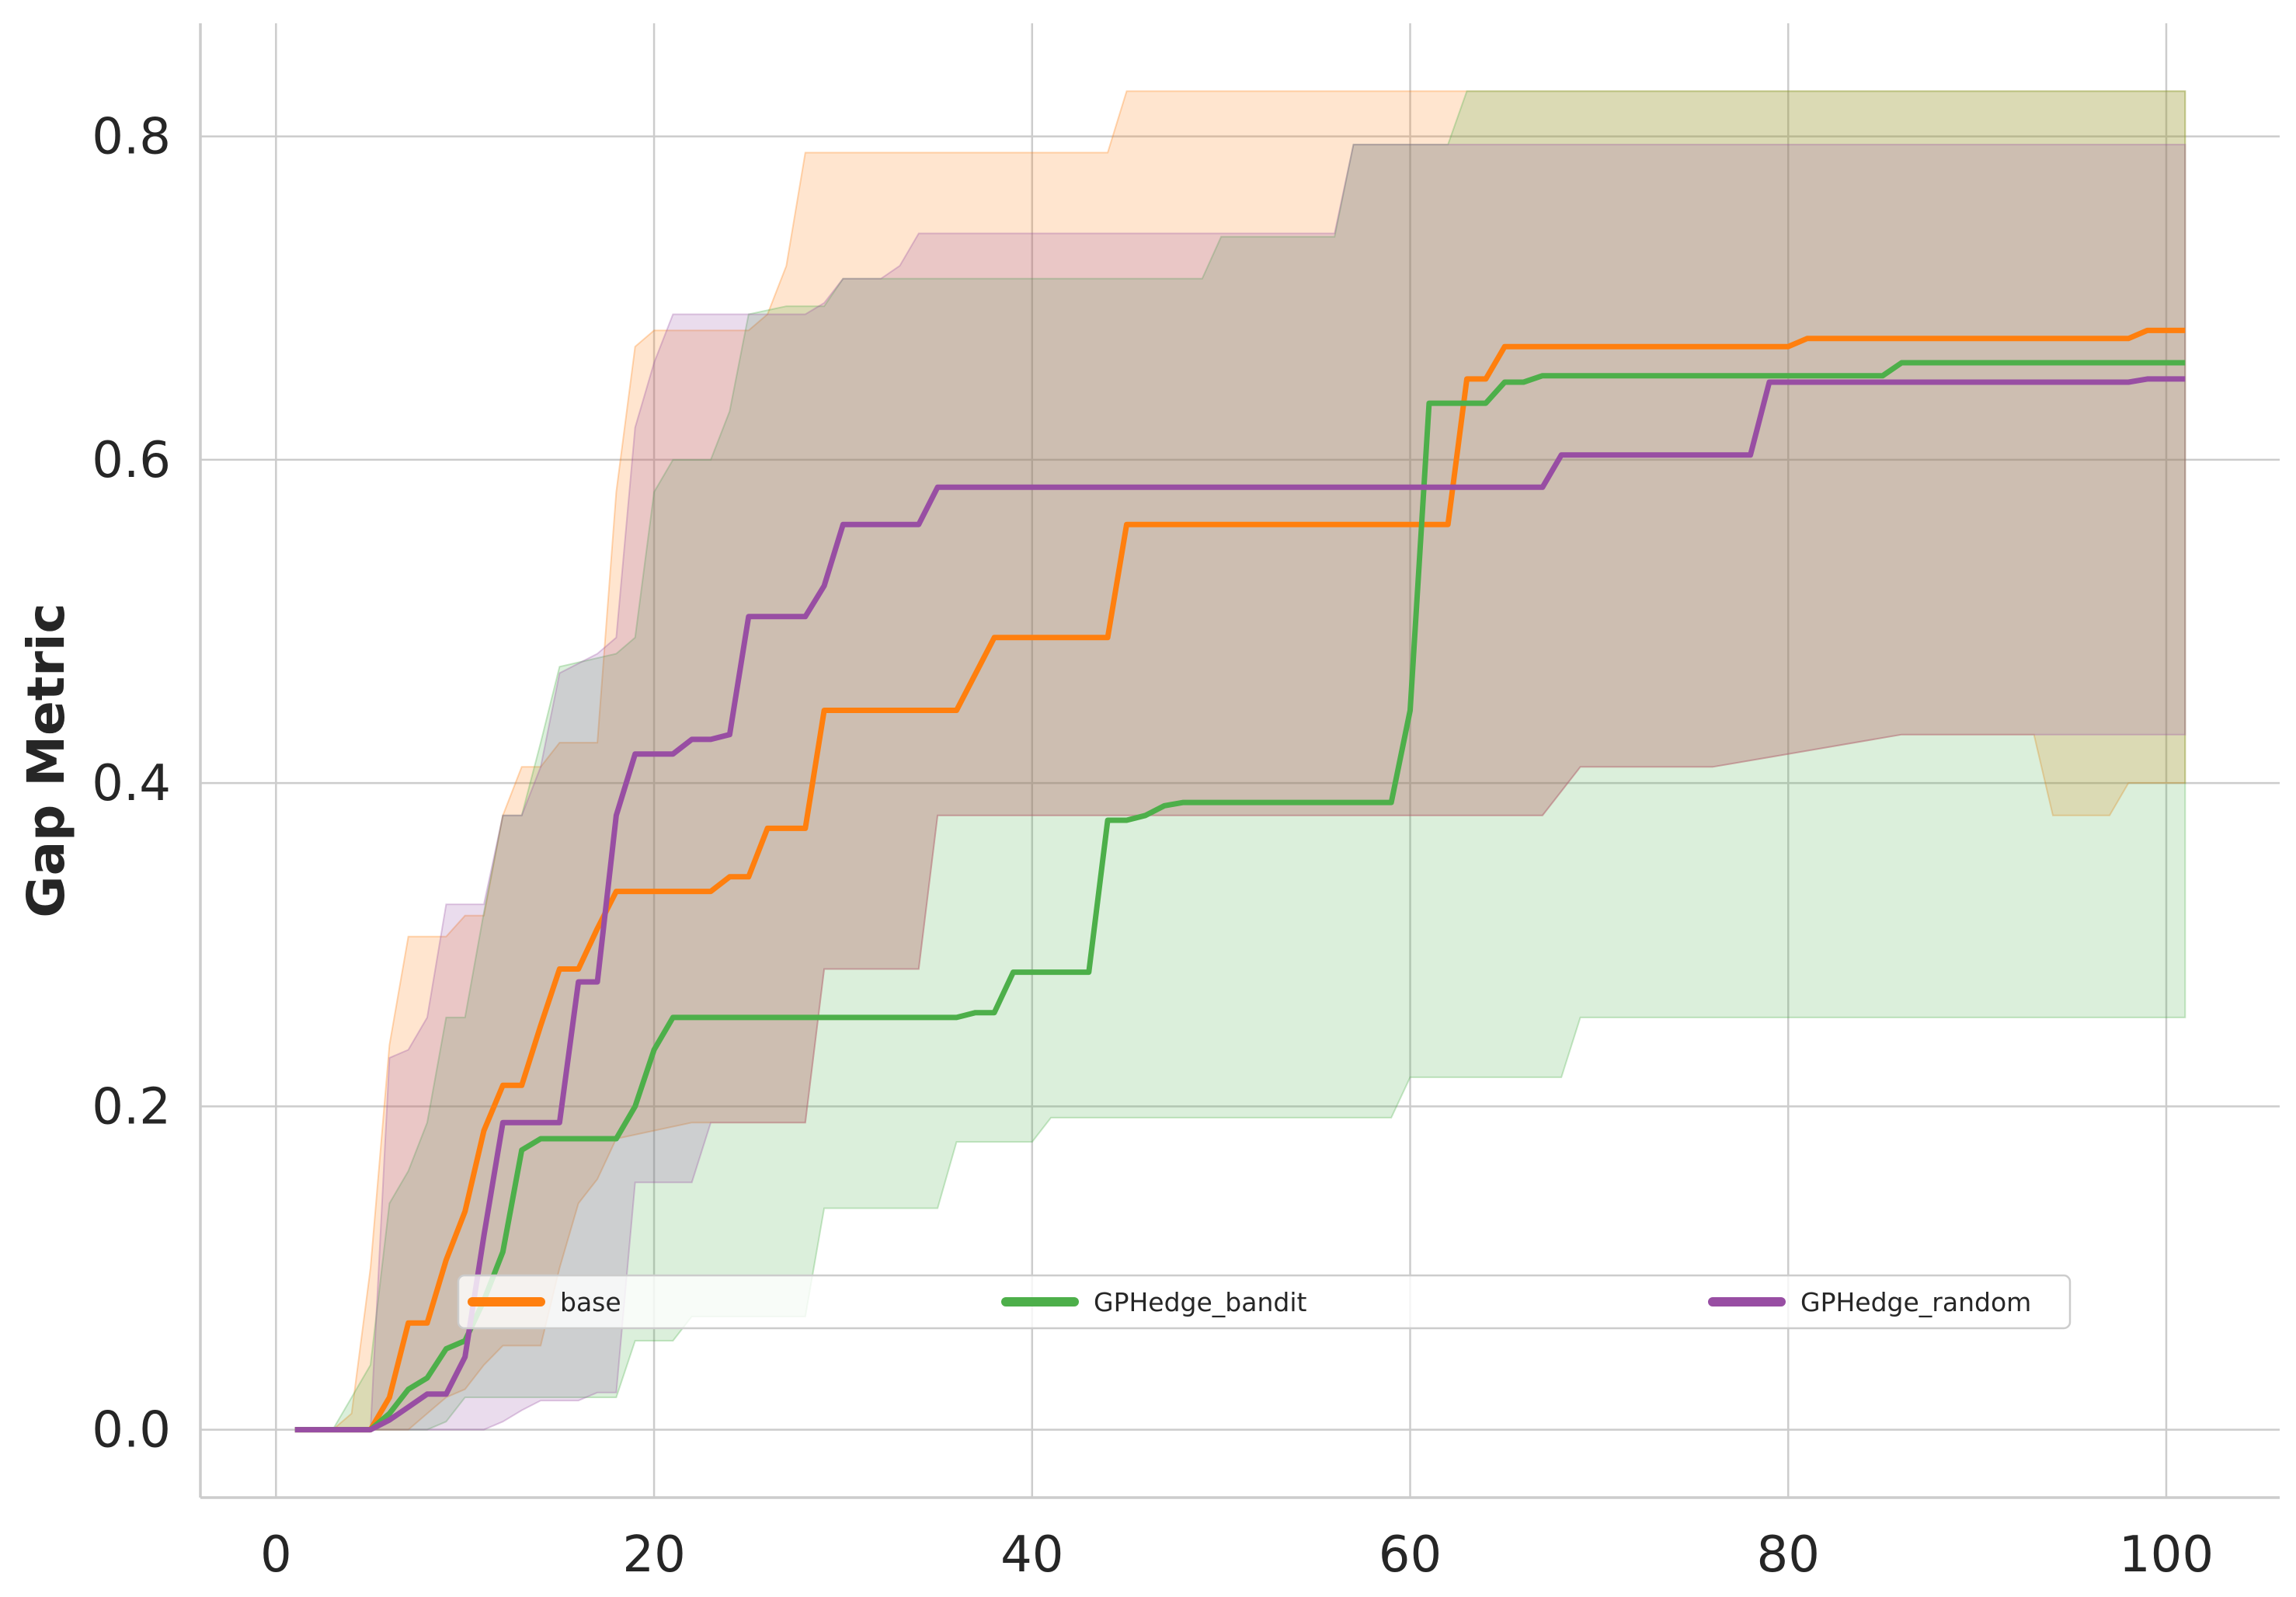 This screenshot has width=2296, height=1597. What do you see at coordinates (131, 137) in the screenshot?
I see `y-tick-label: 0.8` at bounding box center [131, 137].